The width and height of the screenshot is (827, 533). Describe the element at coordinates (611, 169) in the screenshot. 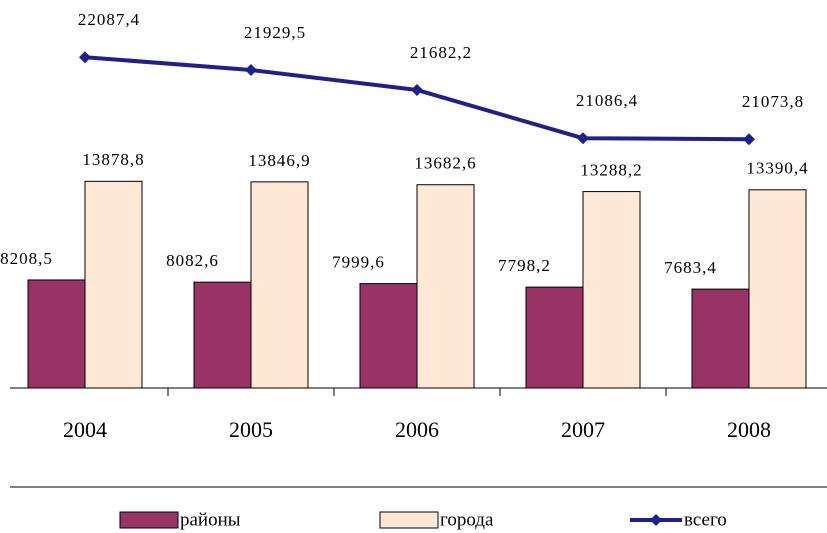

I see `value-label: 13288,2` at that location.